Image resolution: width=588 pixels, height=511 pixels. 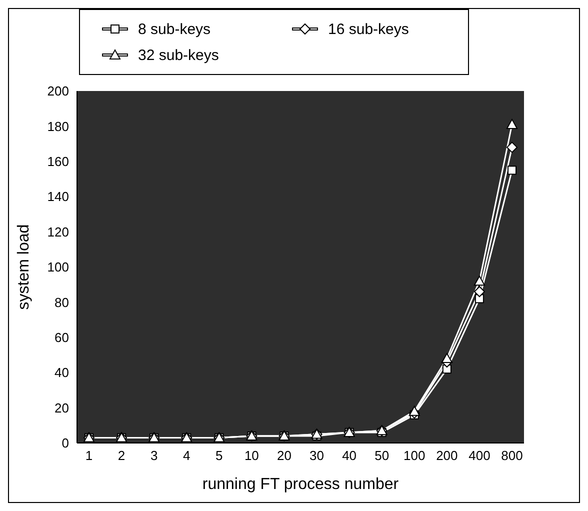 What do you see at coordinates (174, 29) in the screenshot?
I see `legend-label: 8 sub-keys` at bounding box center [174, 29].